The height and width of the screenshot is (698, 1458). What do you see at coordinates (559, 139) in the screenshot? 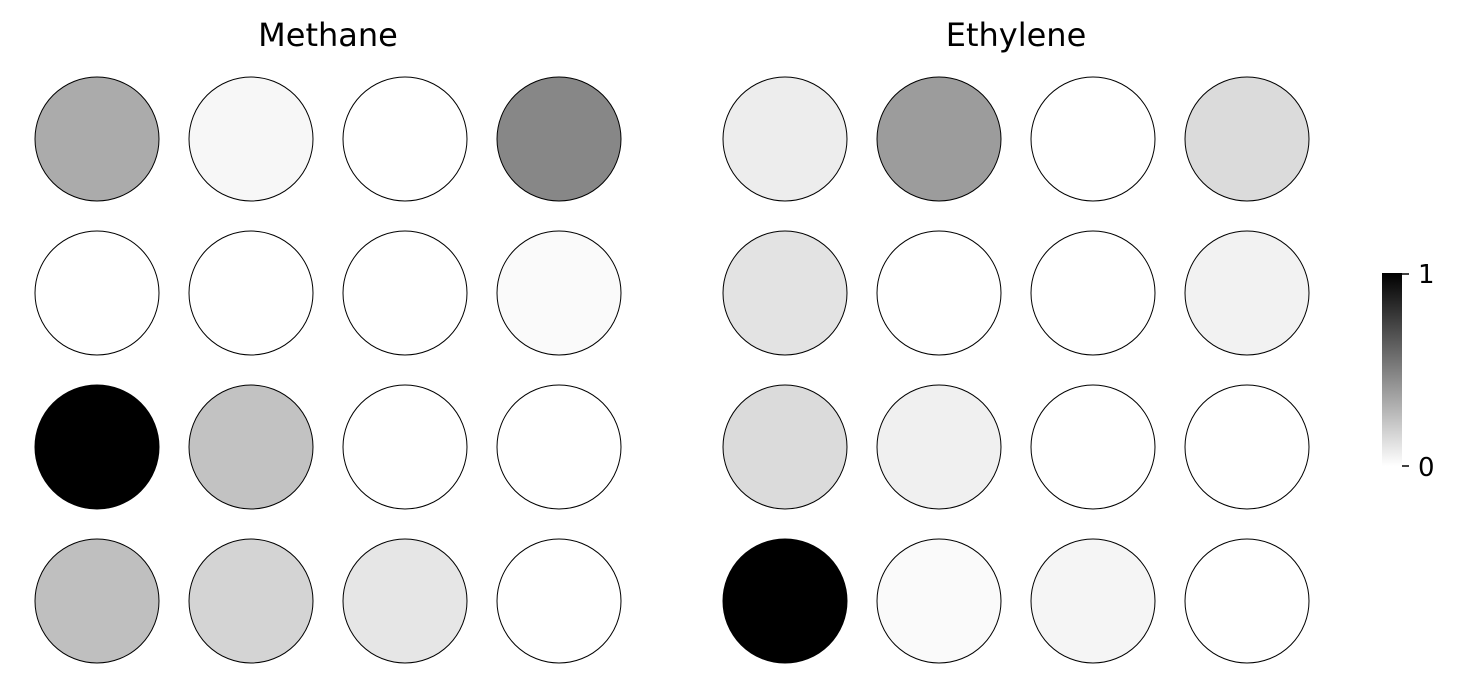
I see `cell-methane-r1-c4` at bounding box center [559, 139].